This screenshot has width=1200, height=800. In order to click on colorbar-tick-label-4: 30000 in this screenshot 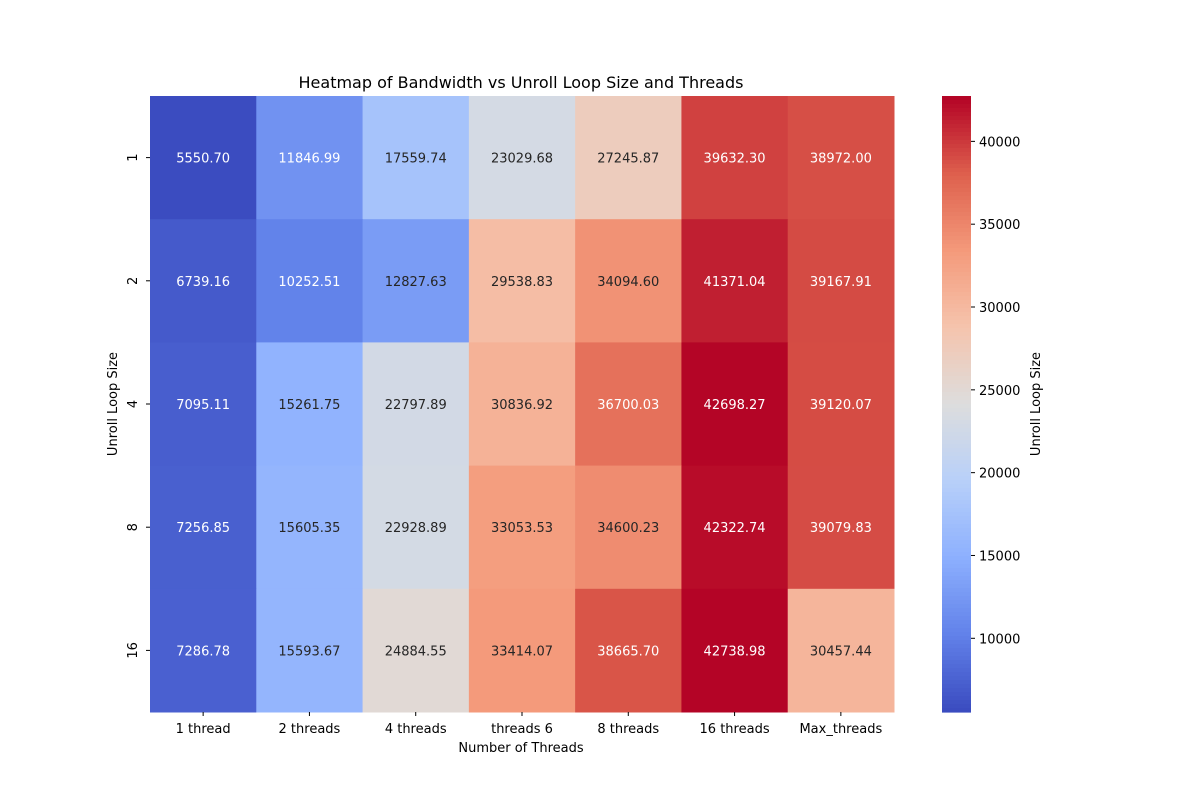, I will do `click(999, 308)`.